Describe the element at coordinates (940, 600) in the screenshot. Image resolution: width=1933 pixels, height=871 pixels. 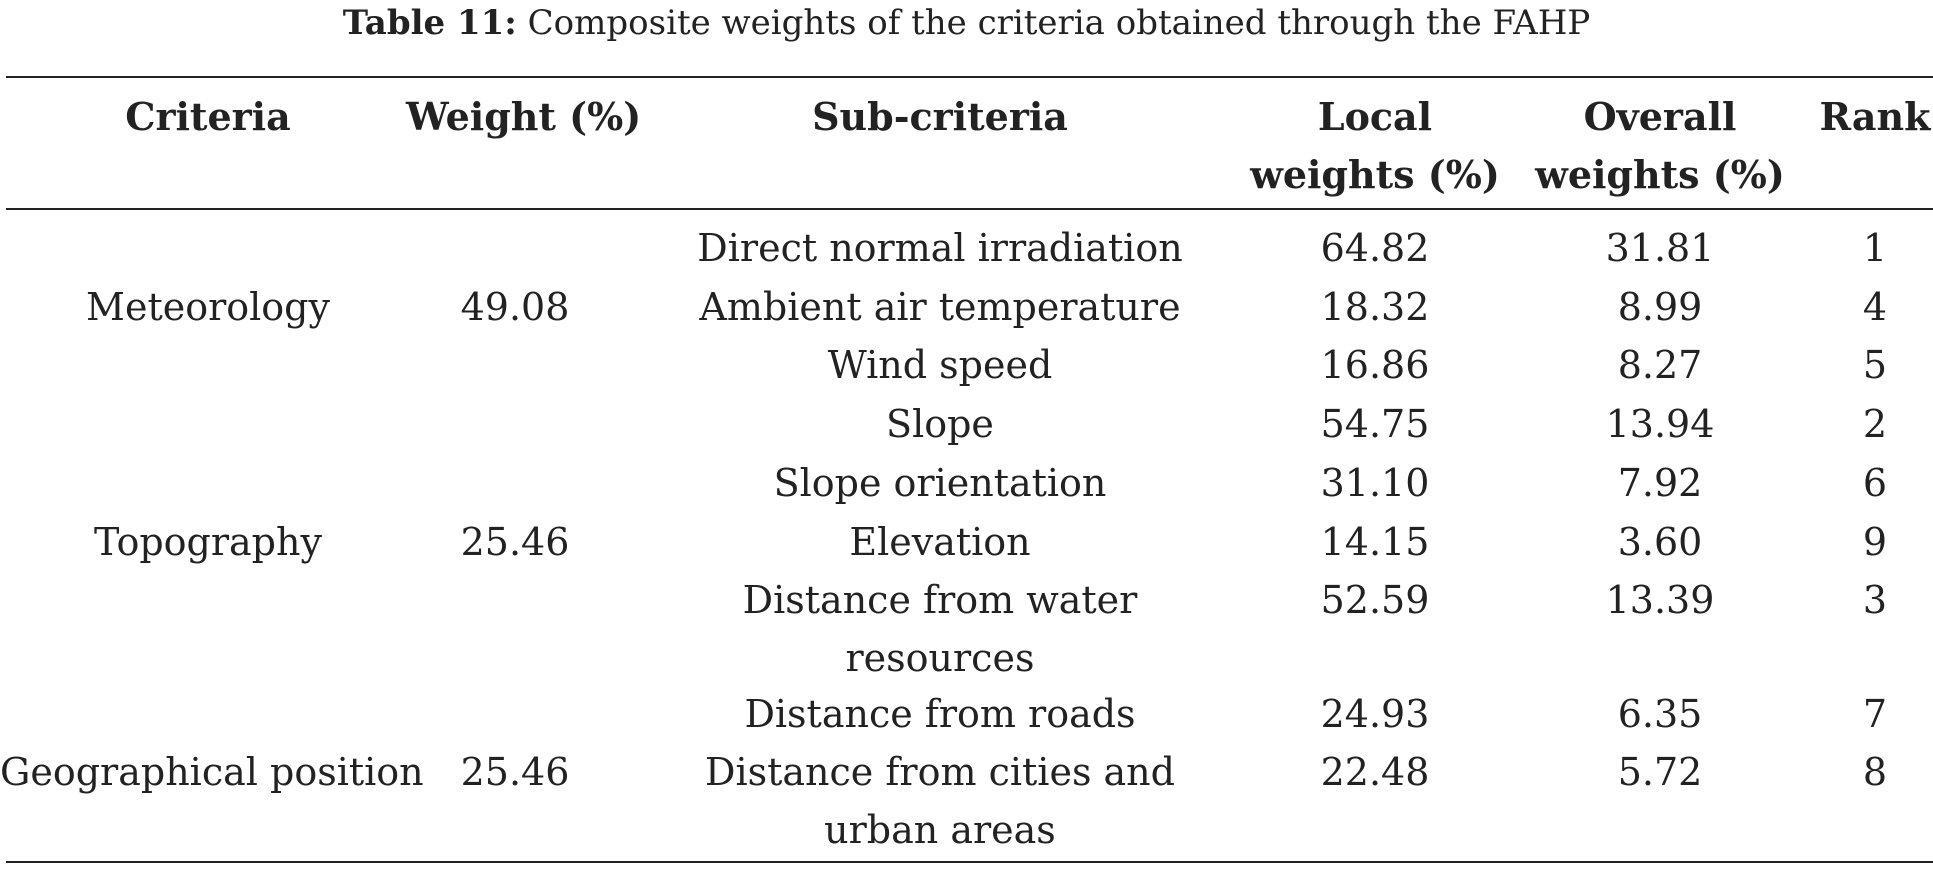
I see `sub-criteria-cell: Distance from water` at that location.